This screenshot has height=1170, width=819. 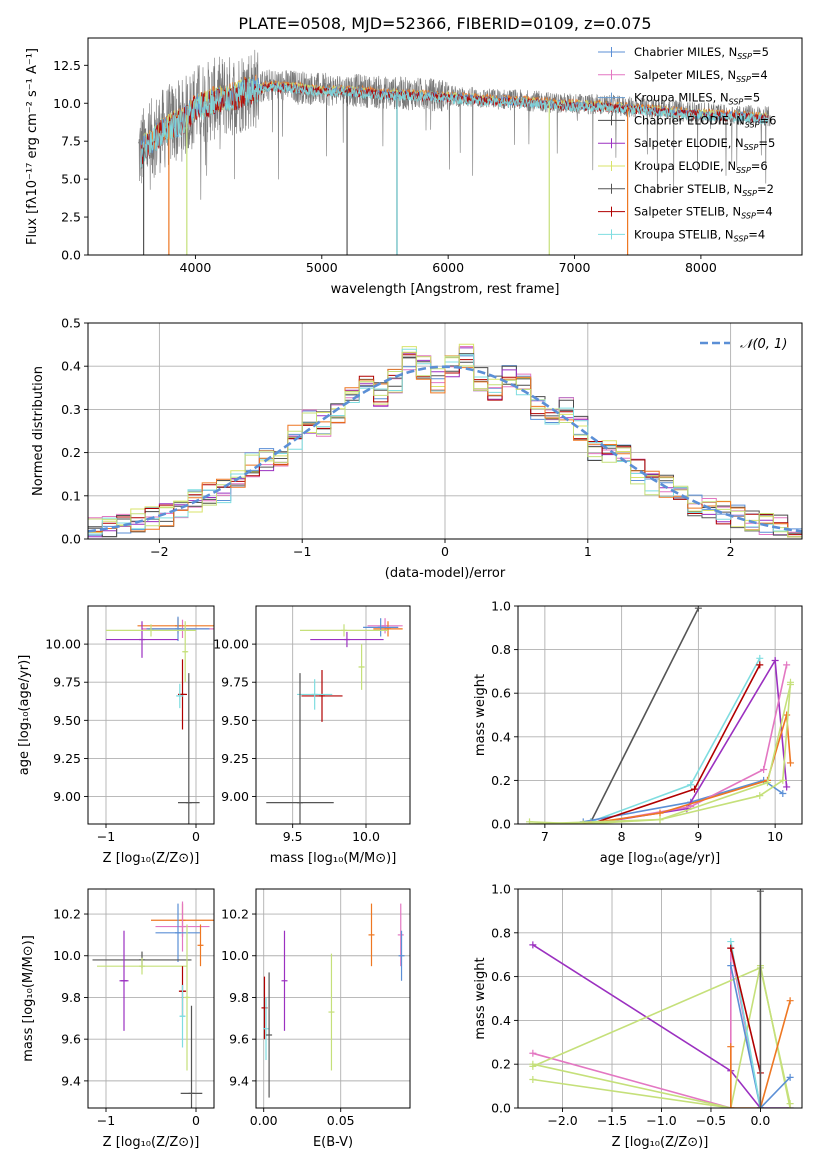 What do you see at coordinates (701, 267) in the screenshot?
I see `x-tick-label: 8000` at bounding box center [701, 267].